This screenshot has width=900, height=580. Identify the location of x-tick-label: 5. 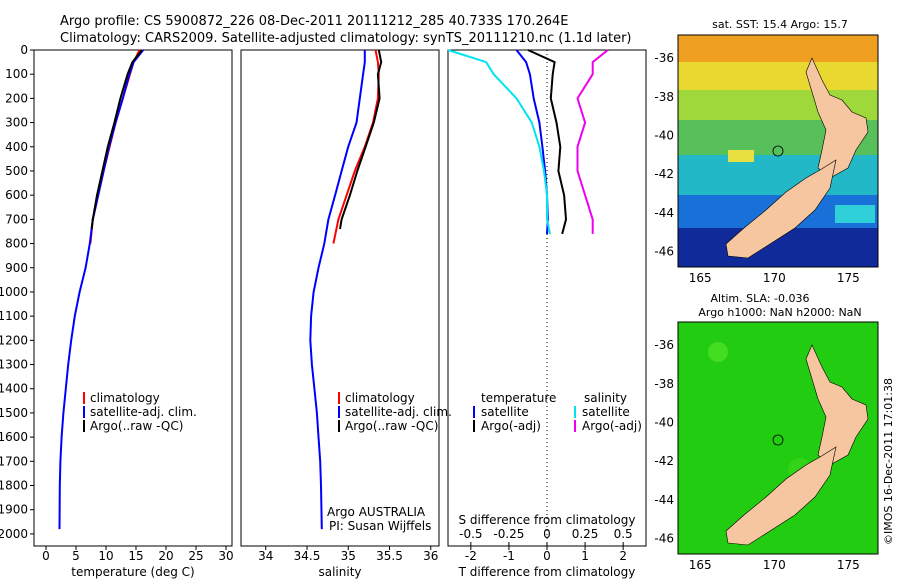
(76, 556).